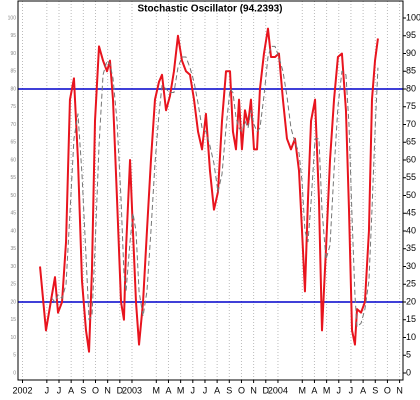 The width and height of the screenshot is (420, 400). Describe the element at coordinates (411, 230) in the screenshot. I see `y-tick-label: 40` at that location.